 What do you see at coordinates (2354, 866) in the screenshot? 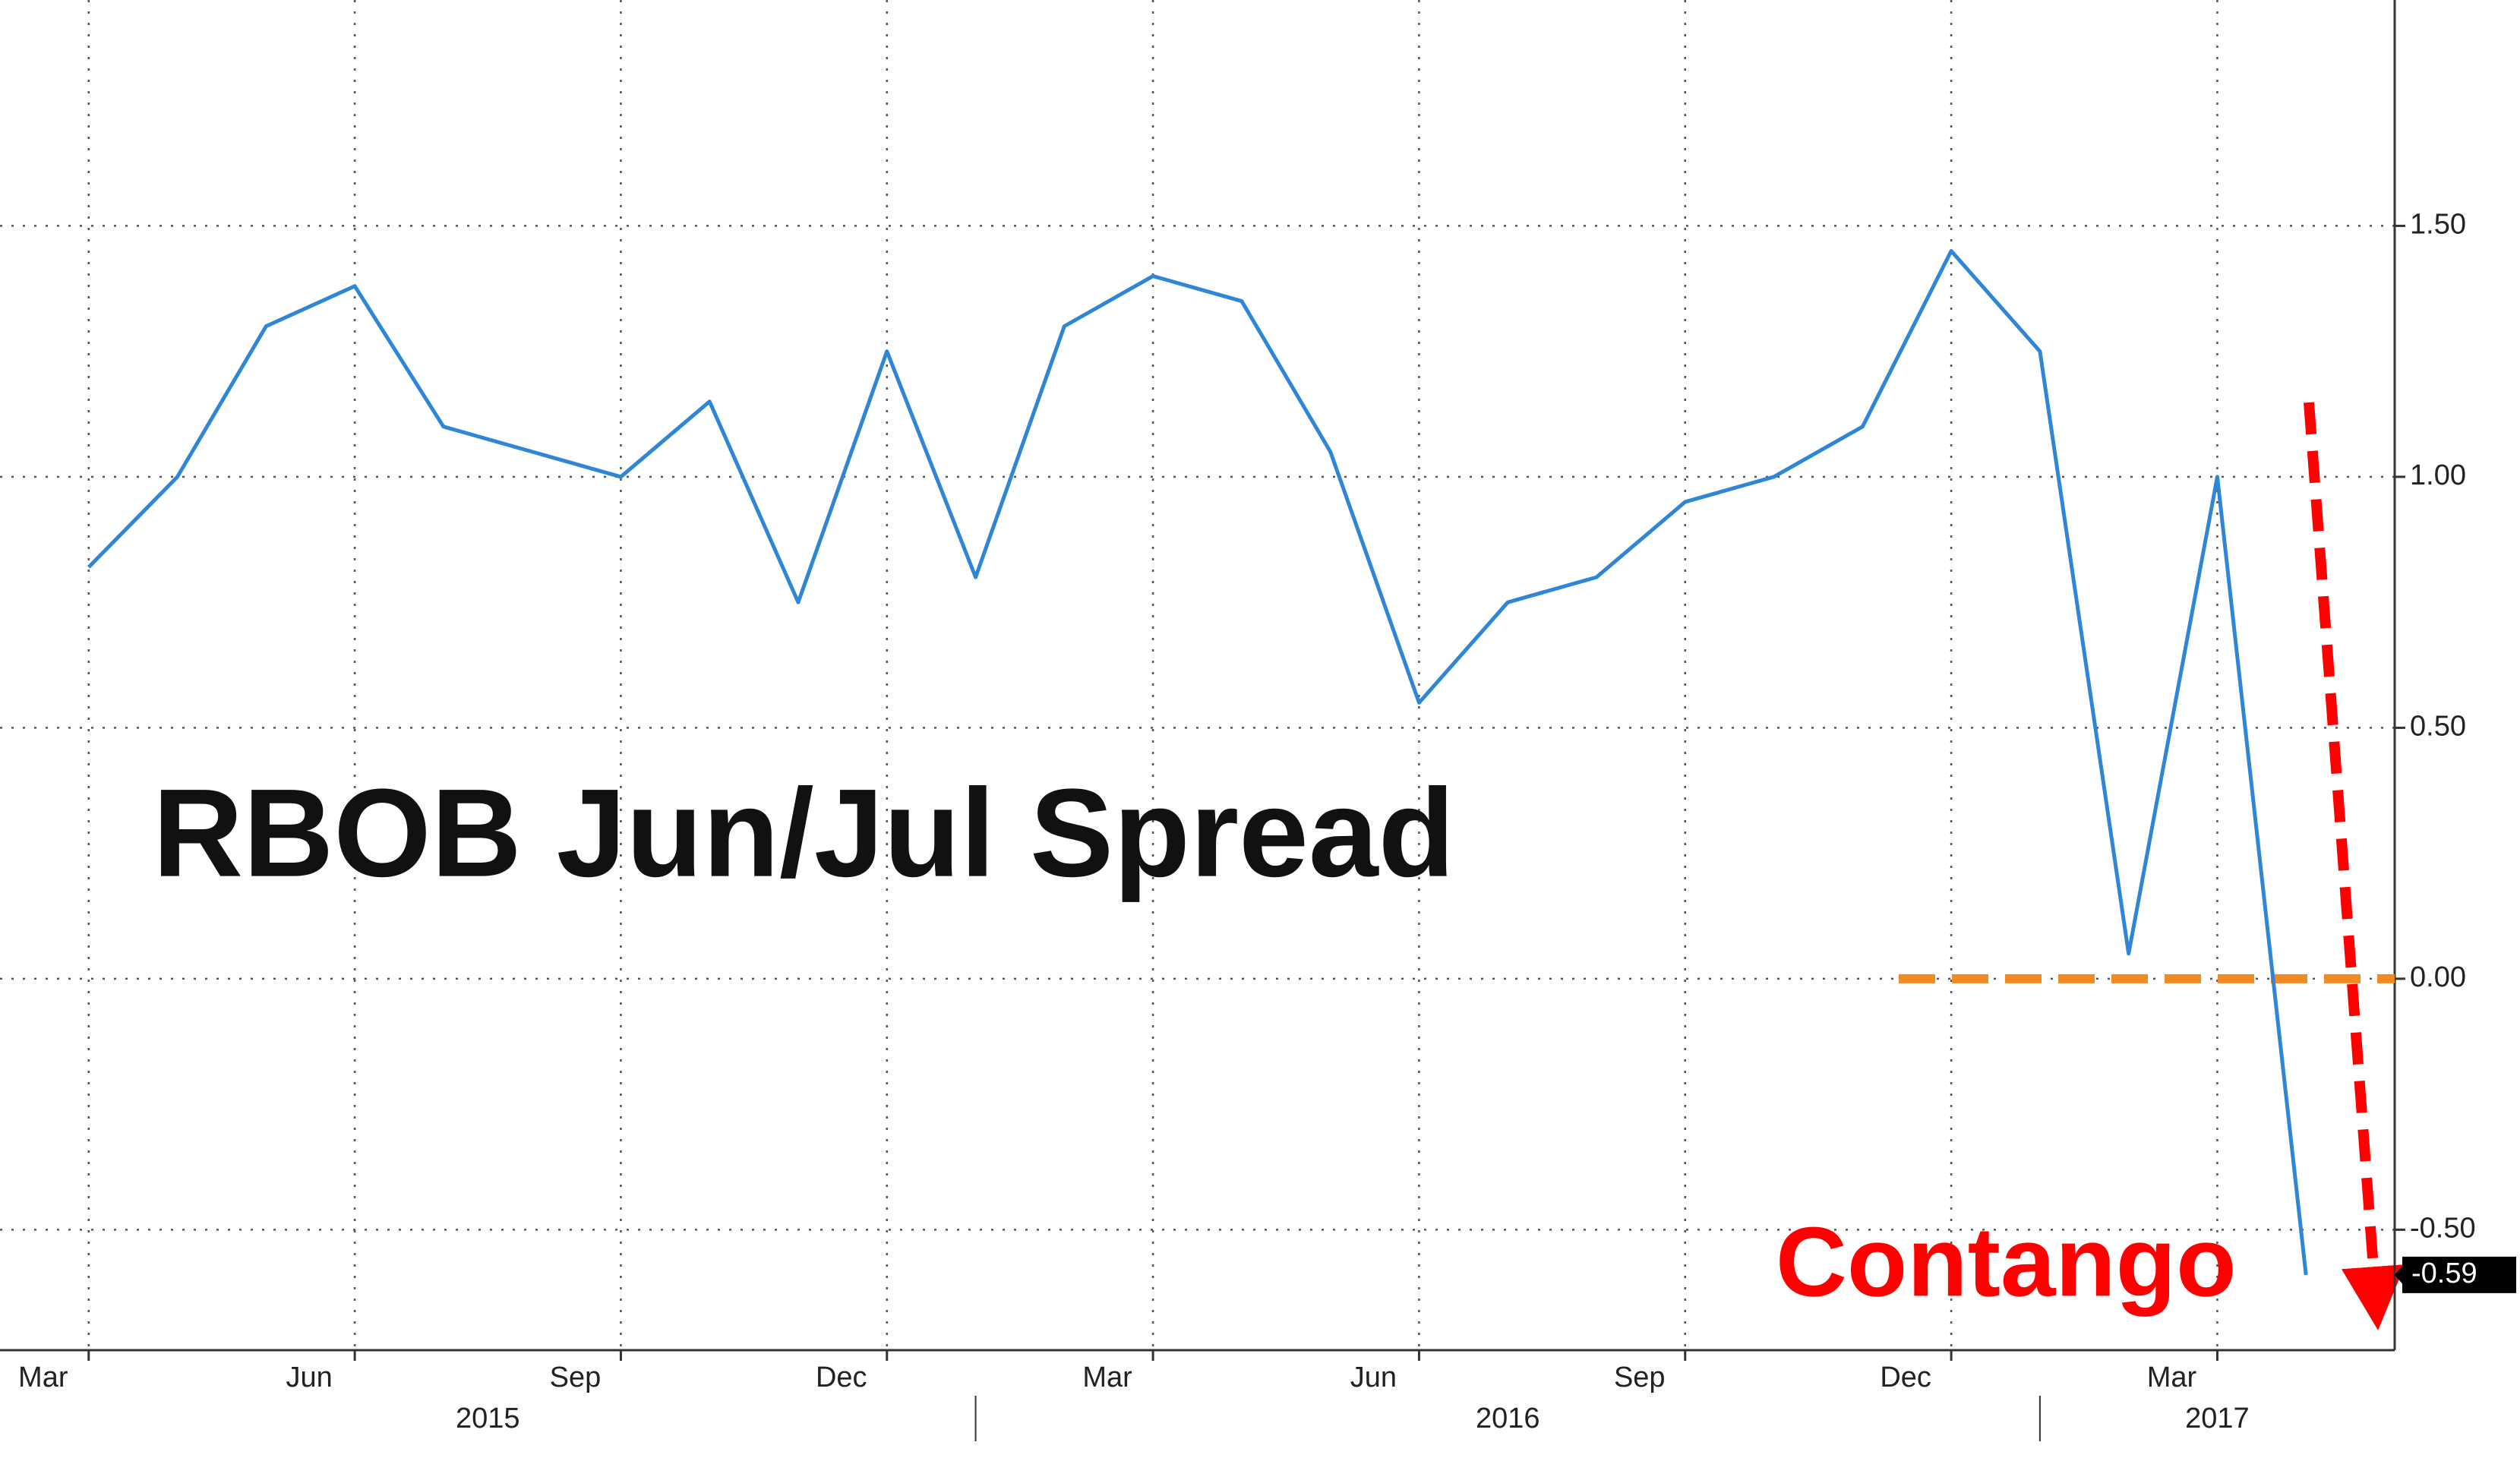
I see `trend-arrow` at bounding box center [2354, 866].